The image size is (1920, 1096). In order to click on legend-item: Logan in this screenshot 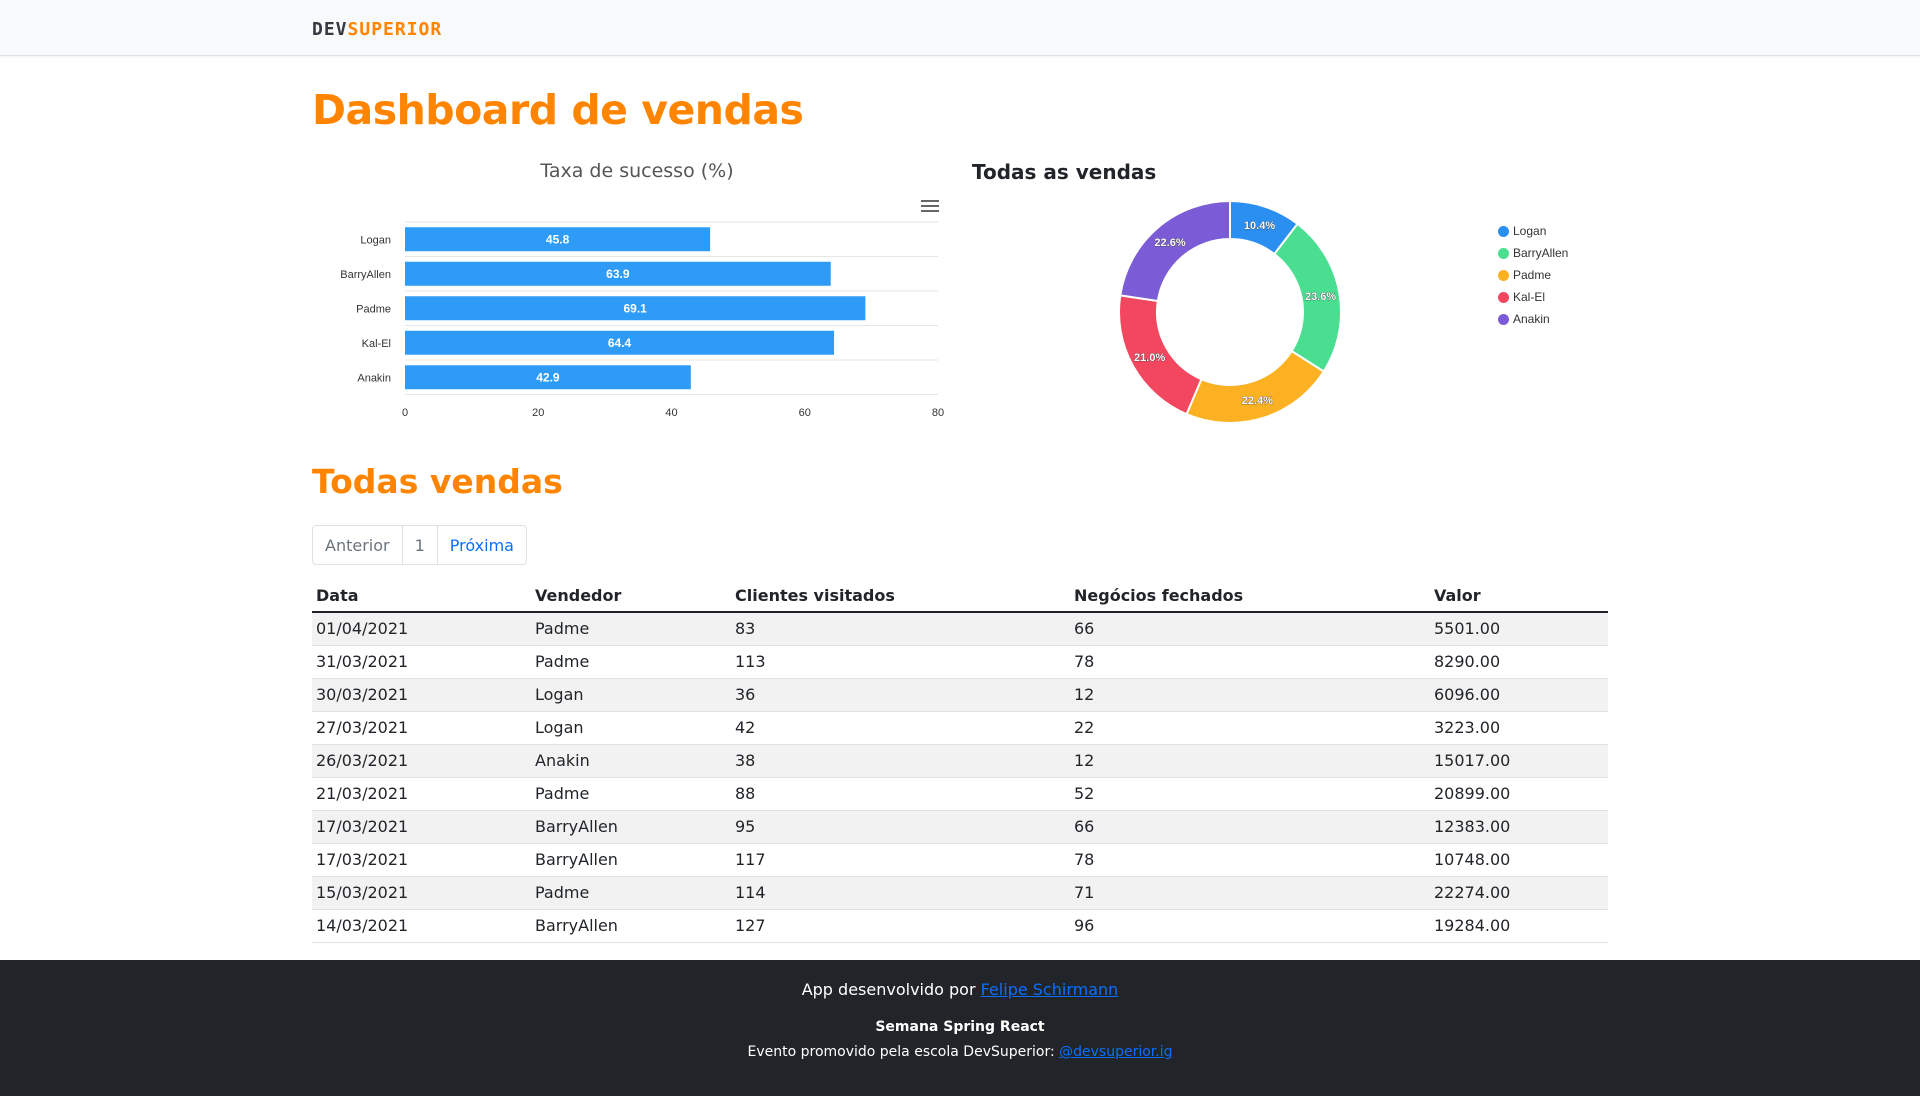, I will do `click(1533, 231)`.